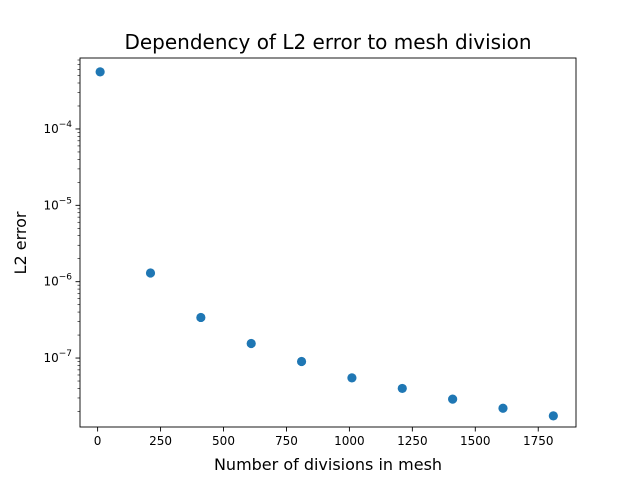 The image size is (640, 480). I want to click on x-tick-label: 500, so click(223, 441).